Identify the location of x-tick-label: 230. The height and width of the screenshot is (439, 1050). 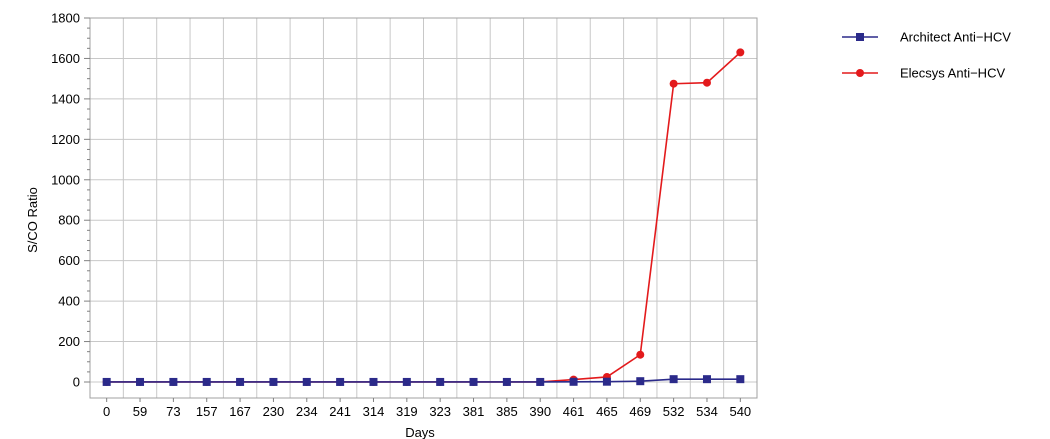
(274, 411).